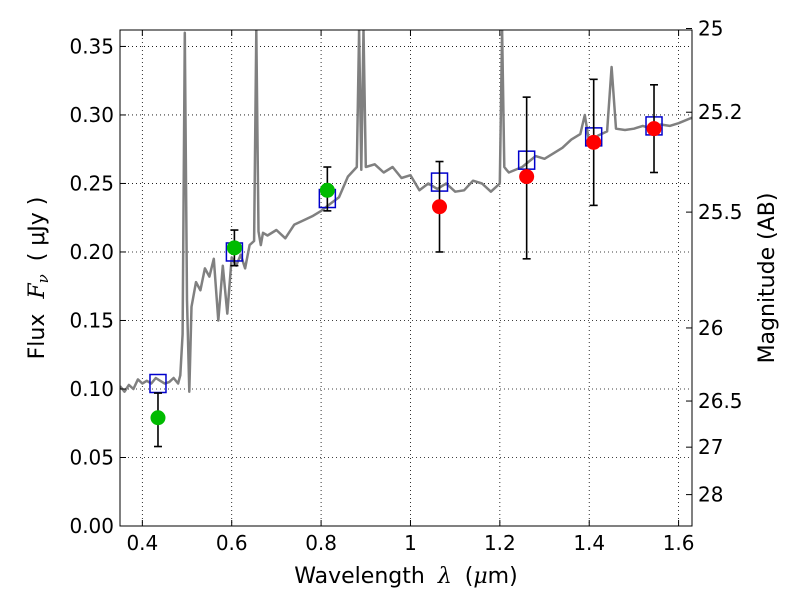 The height and width of the screenshot is (600, 800). What do you see at coordinates (91, 46) in the screenshot?
I see `y-tick-label: 0.35` at bounding box center [91, 46].